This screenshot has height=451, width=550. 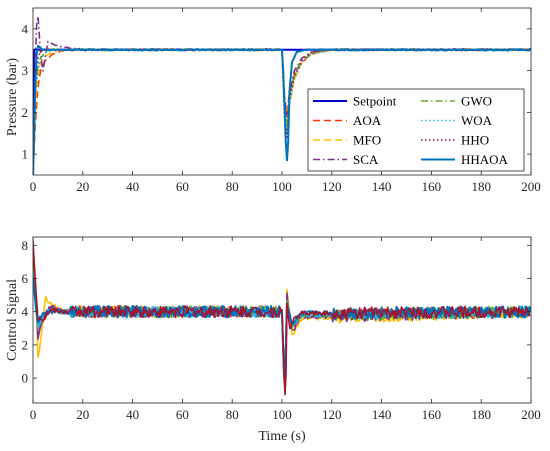 I want to click on control-ylabel: Control Signal, so click(x=12, y=320).